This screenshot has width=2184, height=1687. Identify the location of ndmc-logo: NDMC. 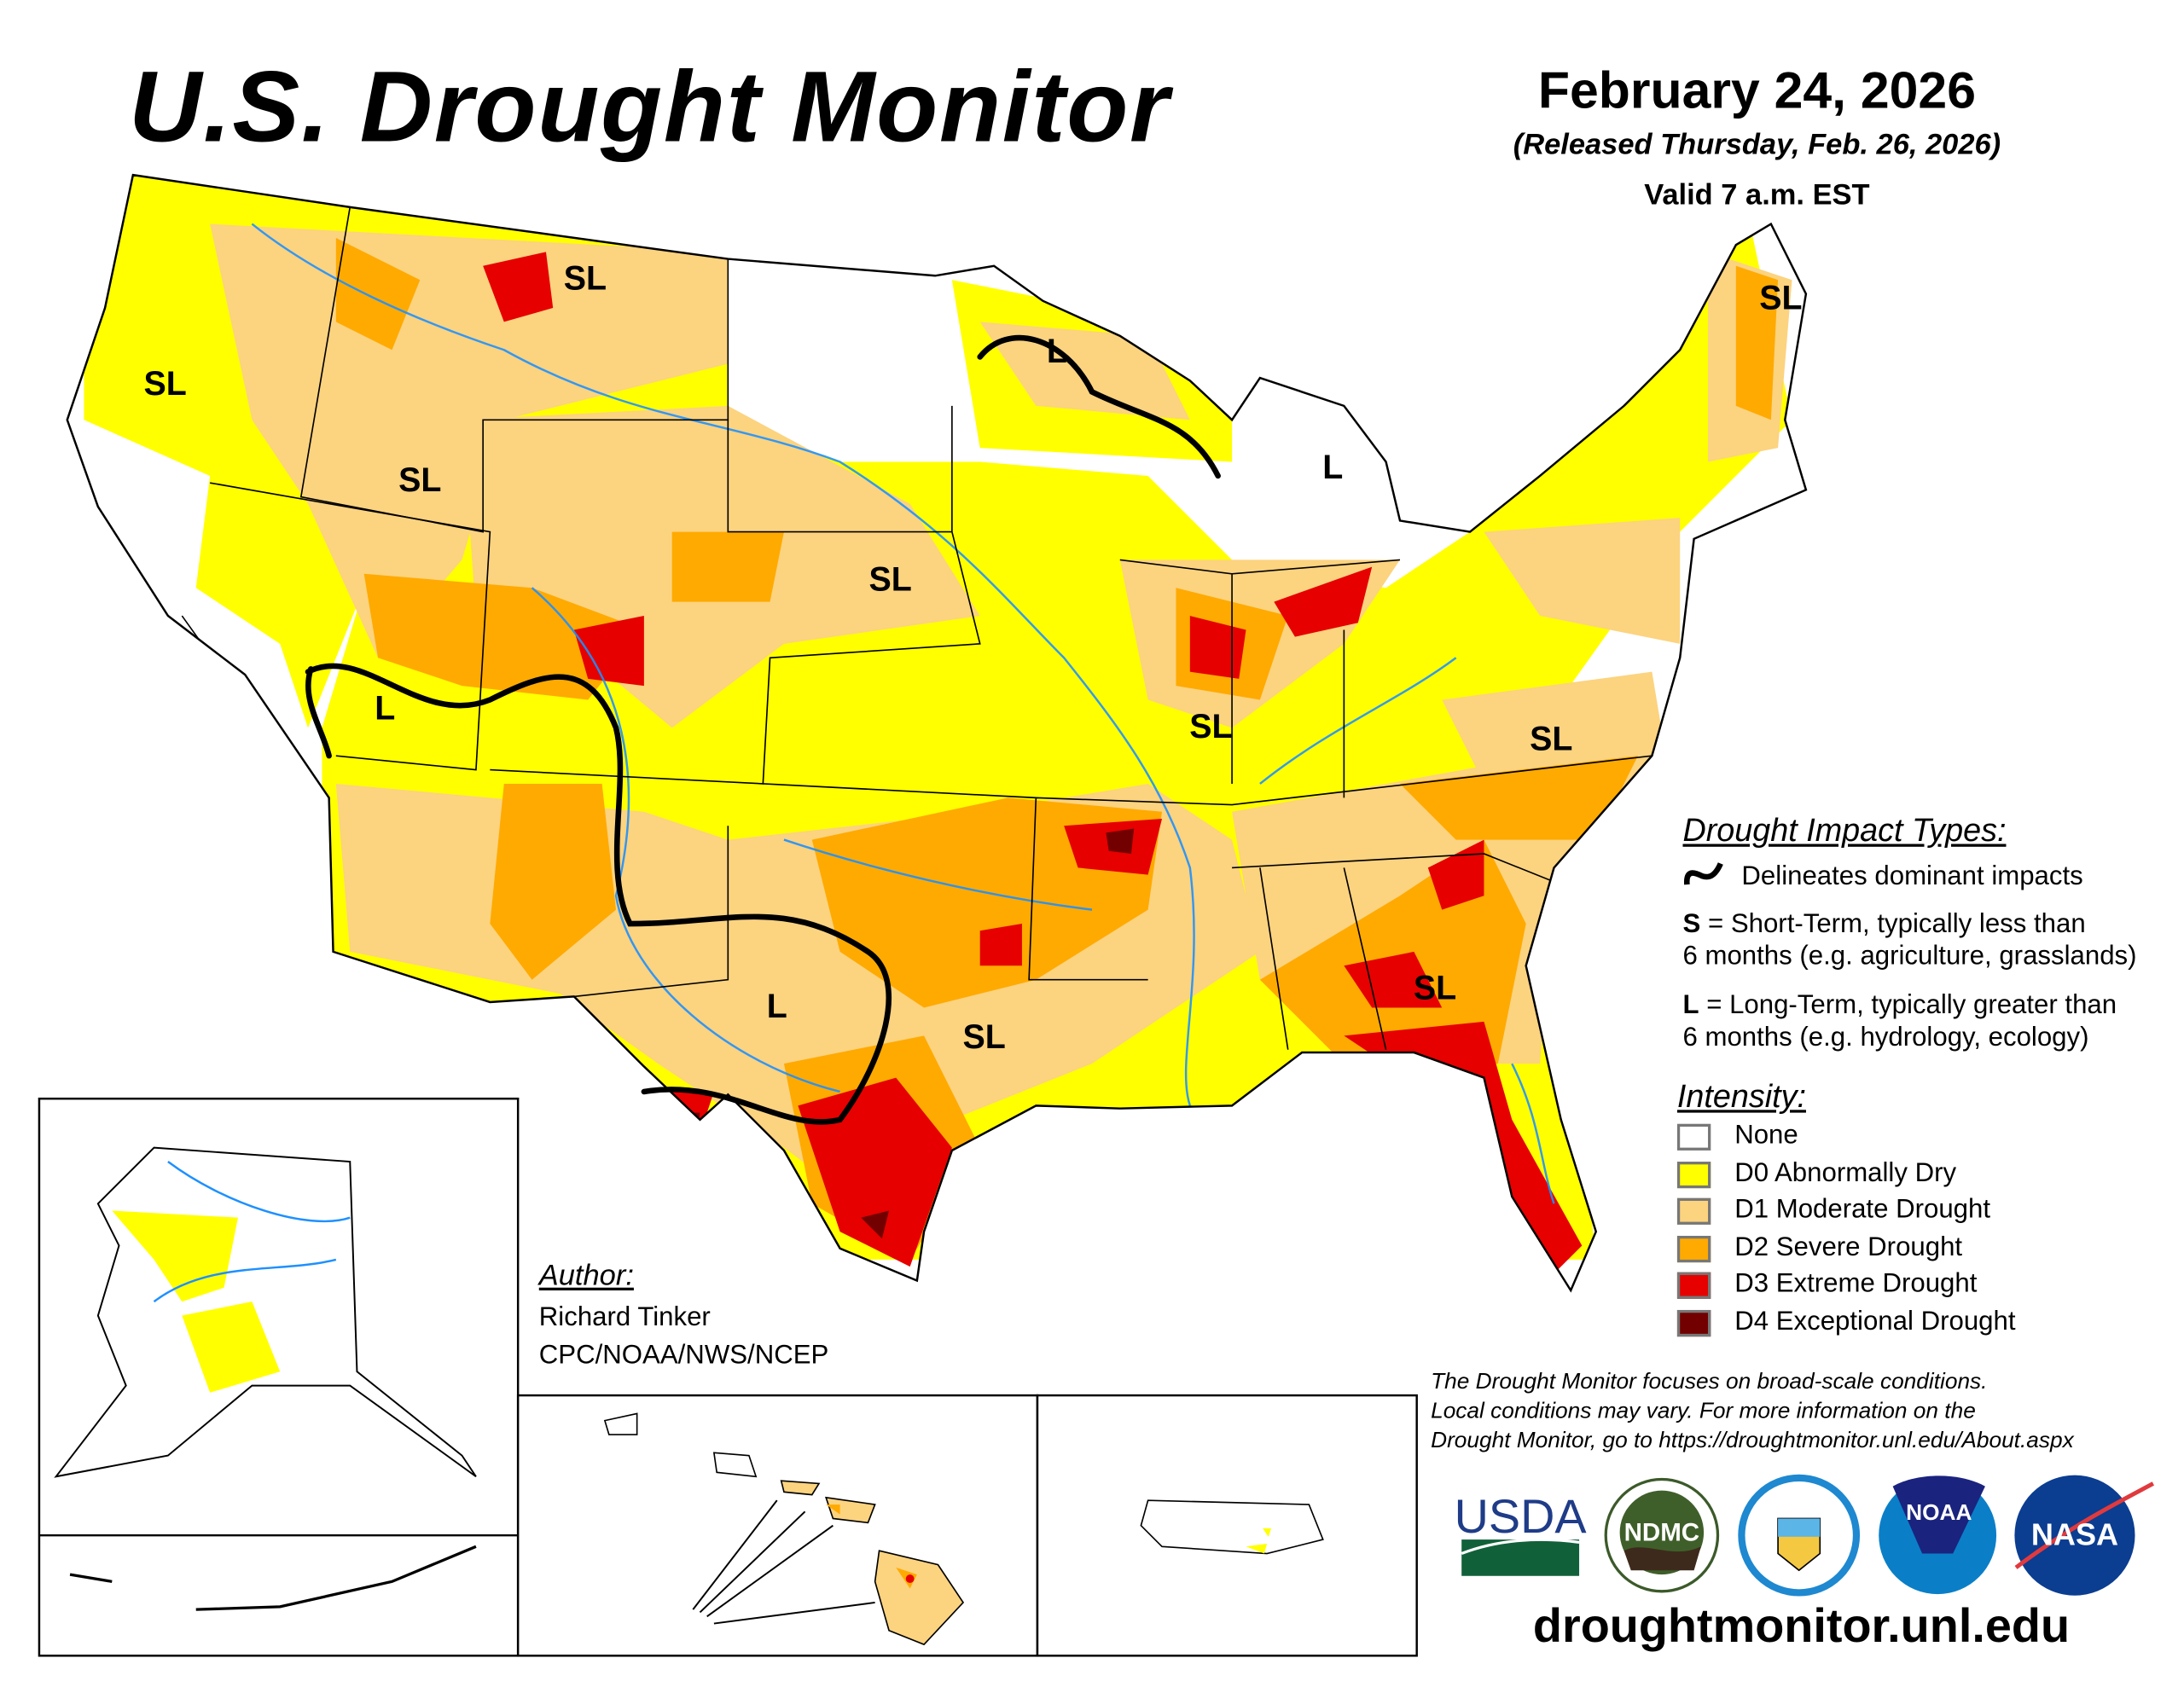
(1662, 1535).